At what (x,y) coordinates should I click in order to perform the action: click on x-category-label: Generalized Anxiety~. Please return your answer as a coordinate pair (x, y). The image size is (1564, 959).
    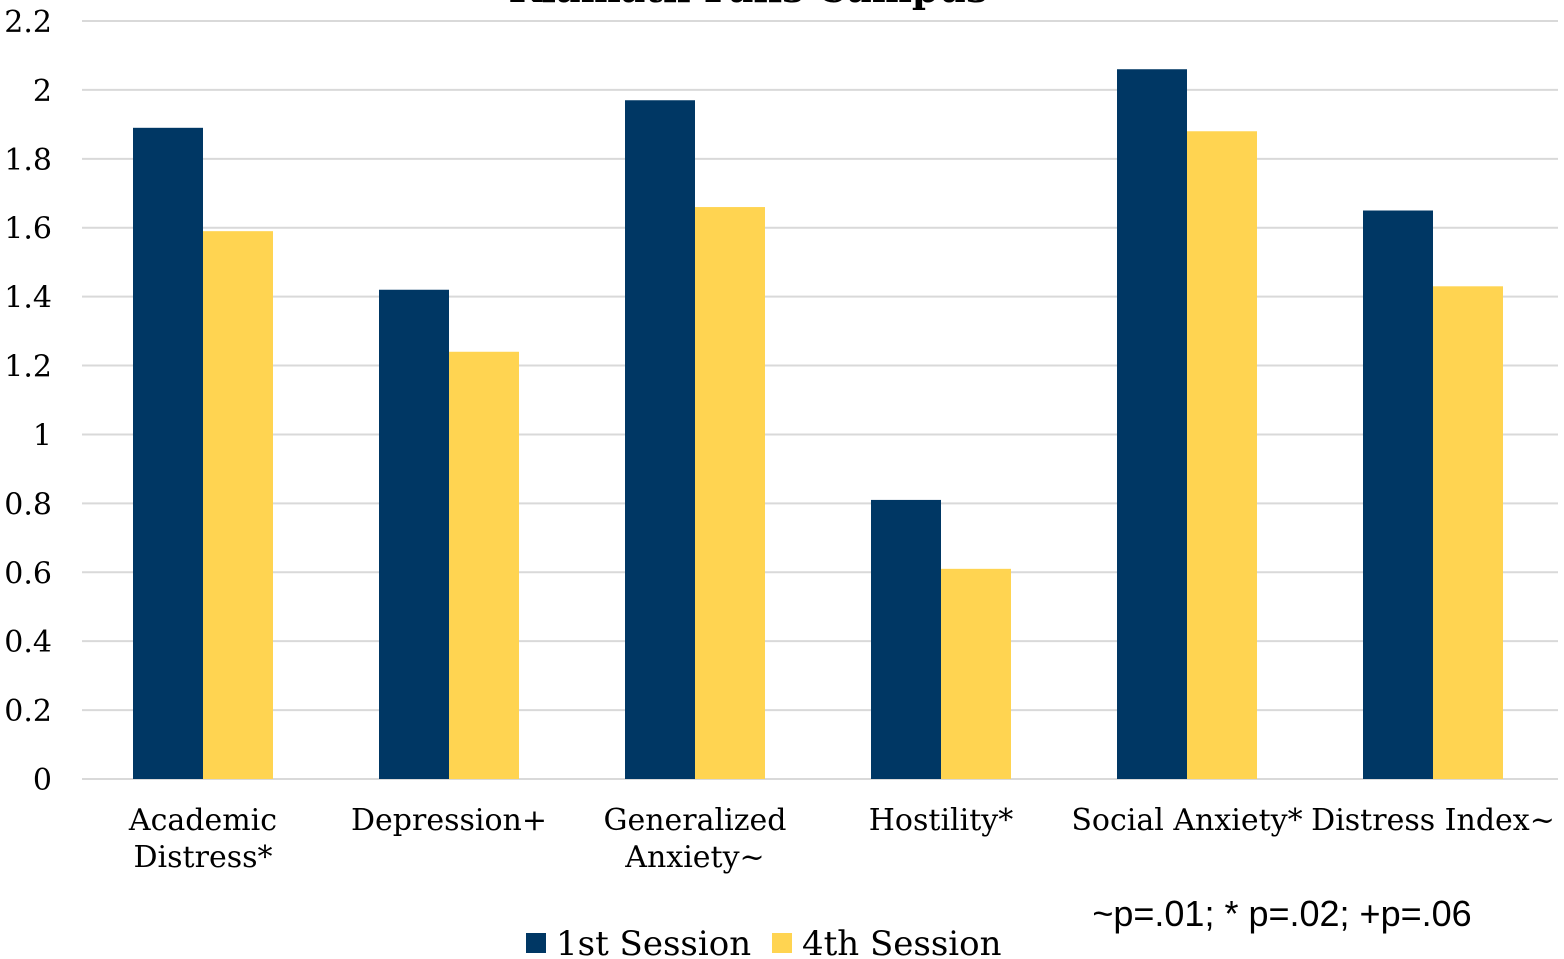
    Looking at the image, I should click on (695, 839).